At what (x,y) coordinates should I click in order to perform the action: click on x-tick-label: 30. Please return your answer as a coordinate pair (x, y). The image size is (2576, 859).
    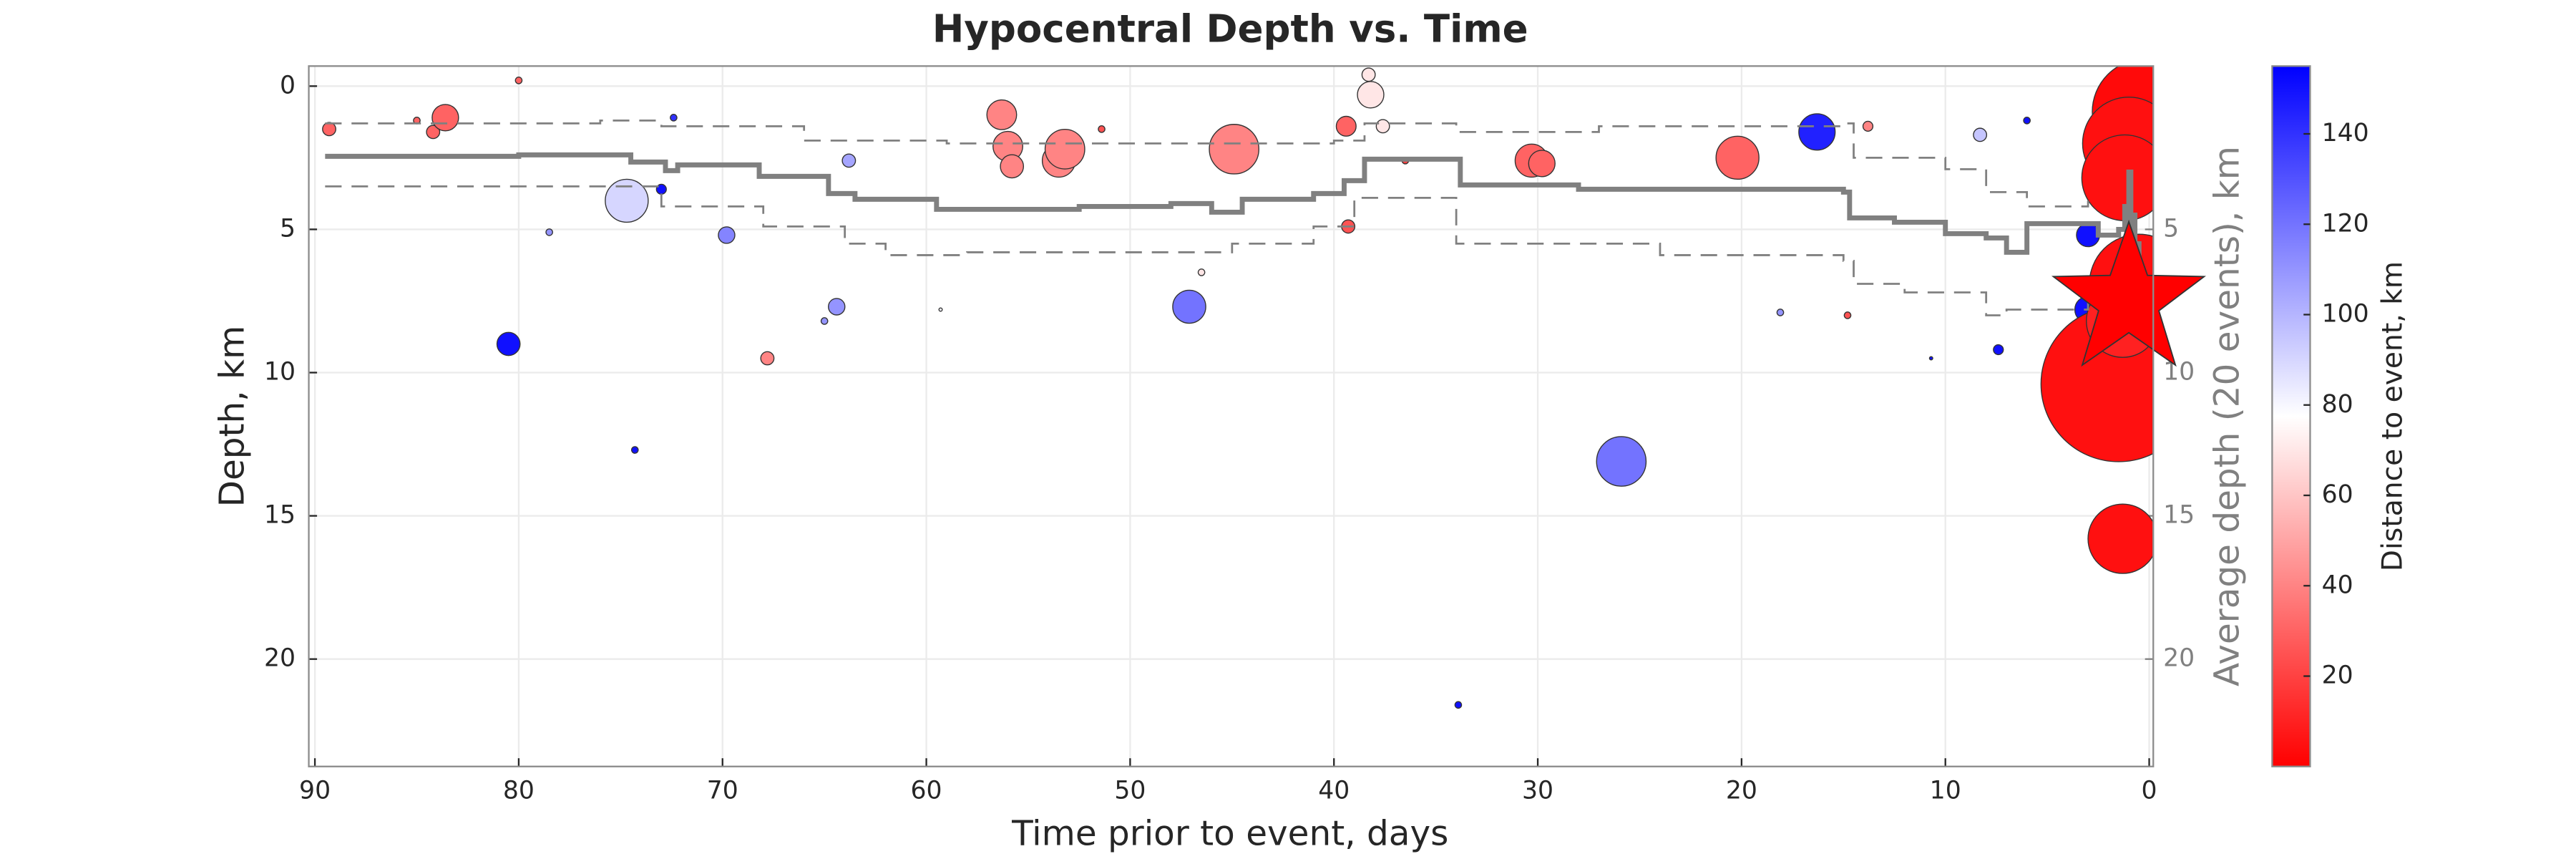
    Looking at the image, I should click on (1537, 790).